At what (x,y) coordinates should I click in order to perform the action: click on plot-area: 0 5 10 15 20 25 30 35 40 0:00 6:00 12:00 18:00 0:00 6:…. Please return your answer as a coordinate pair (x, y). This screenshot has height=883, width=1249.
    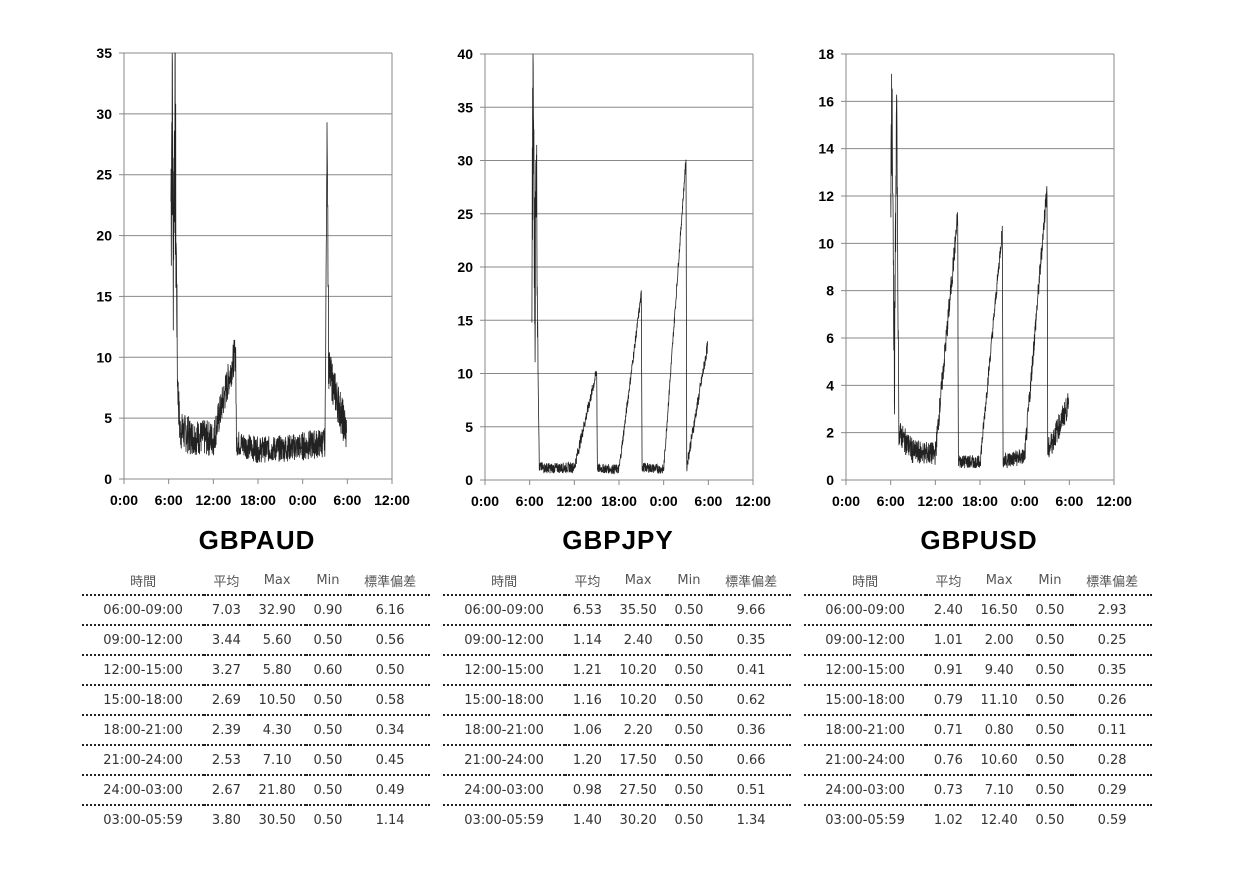
    Looking at the image, I should click on (614, 277).